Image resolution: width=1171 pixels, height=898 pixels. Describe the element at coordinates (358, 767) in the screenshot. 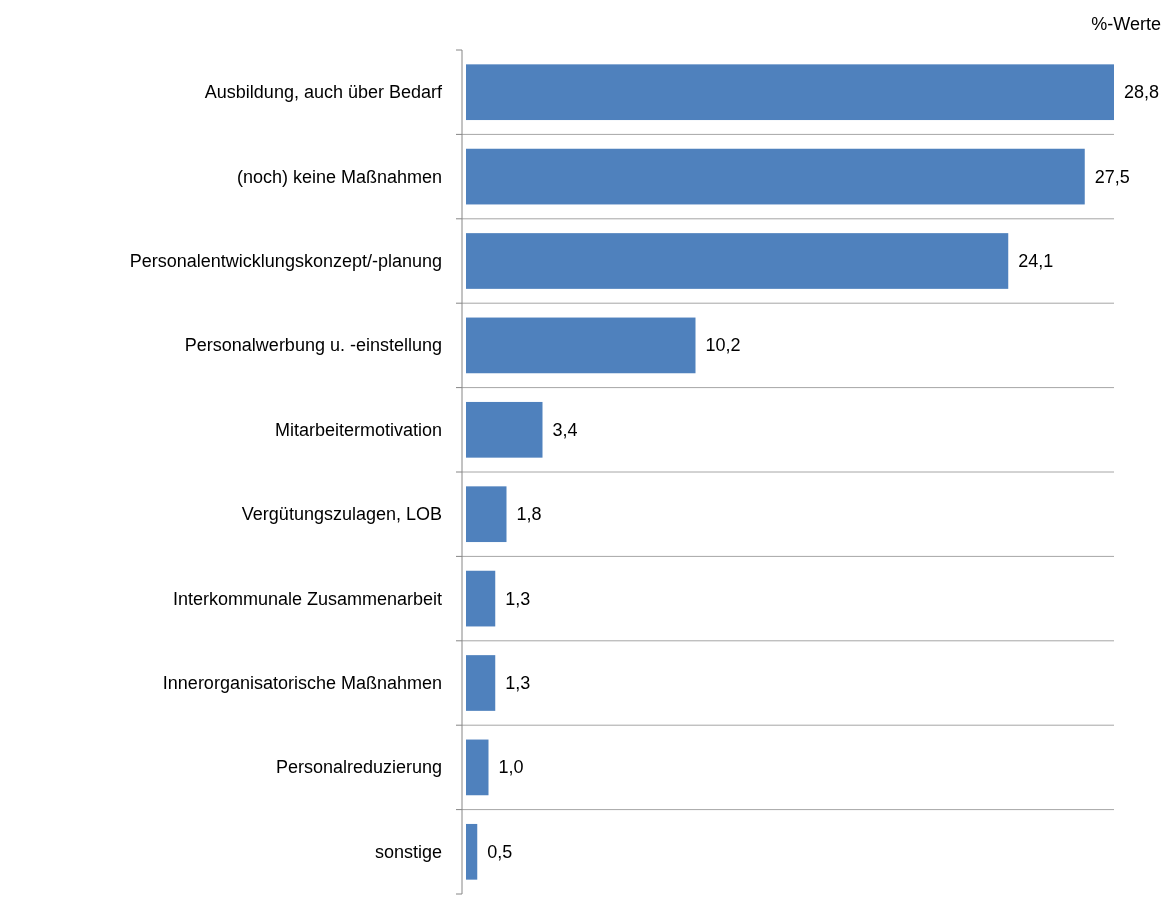

I see `y-tick-label: Personalreduzierung` at that location.